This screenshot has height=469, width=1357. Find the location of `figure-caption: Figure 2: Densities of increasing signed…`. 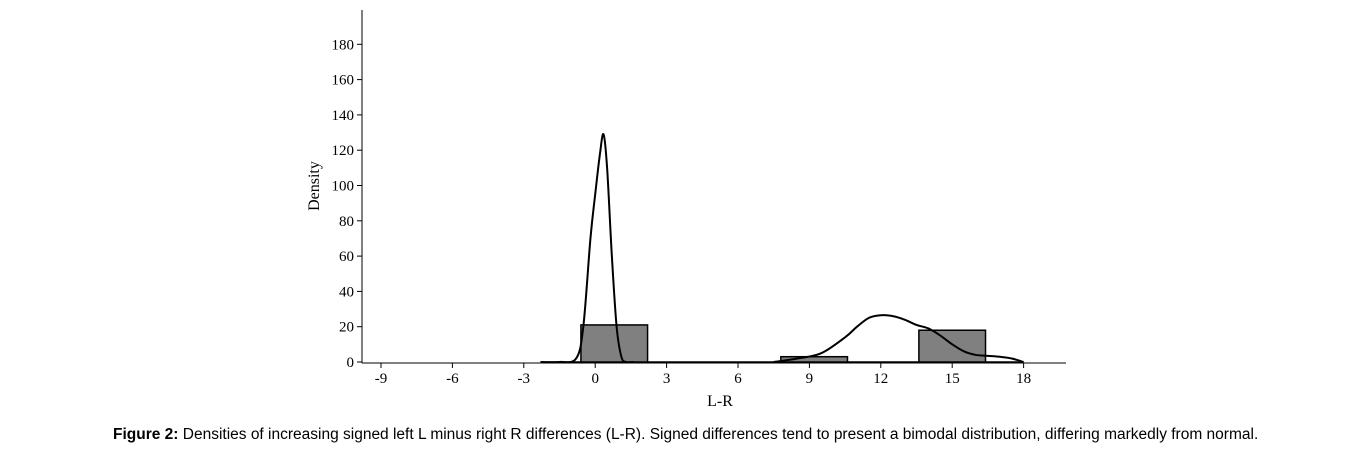

figure-caption: Figure 2: Densities of increasing signed… is located at coordinates (723, 434).